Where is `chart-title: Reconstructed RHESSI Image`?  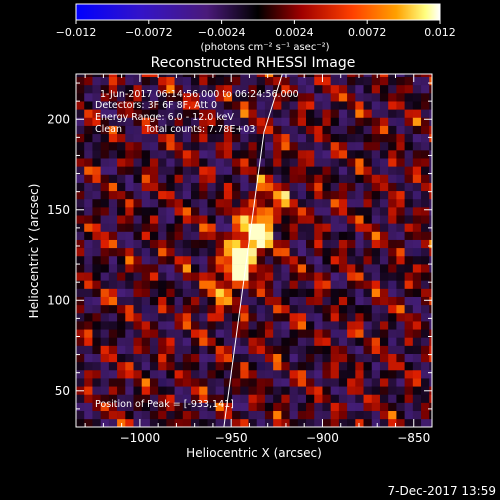 chart-title: Reconstructed RHESSI Image is located at coordinates (253, 63).